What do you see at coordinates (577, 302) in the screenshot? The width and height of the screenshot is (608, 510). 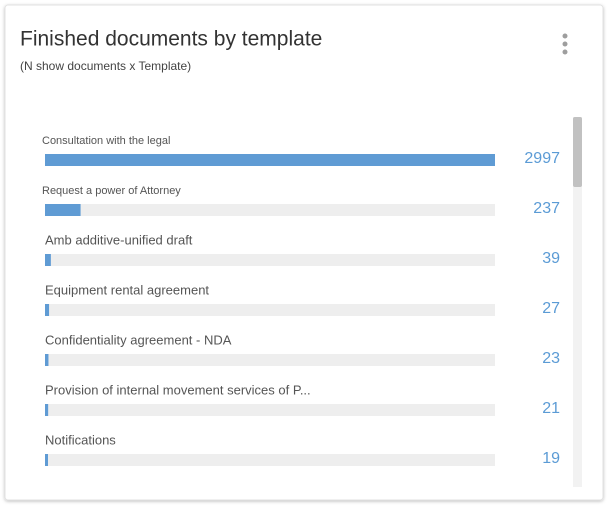 I see `scrollbar-track` at bounding box center [577, 302].